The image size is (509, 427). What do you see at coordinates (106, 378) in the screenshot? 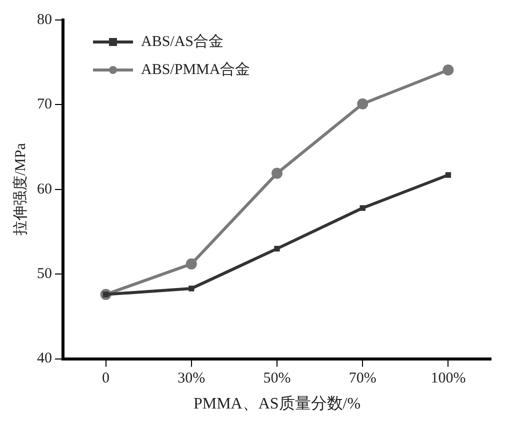
I see `x-tick-label: 0` at bounding box center [106, 378].